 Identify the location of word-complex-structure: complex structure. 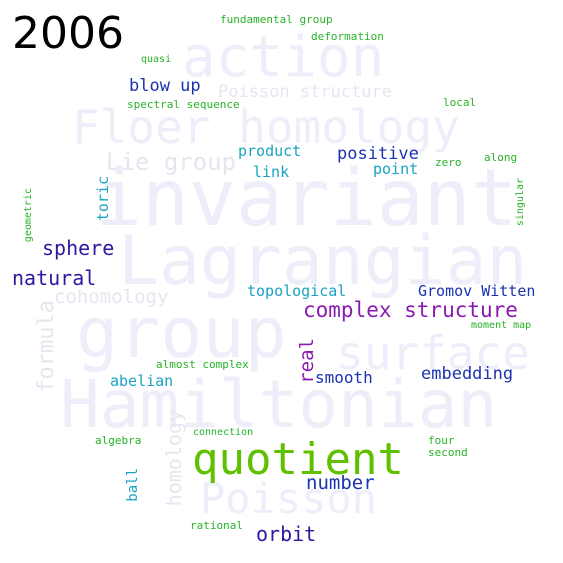
(410, 310).